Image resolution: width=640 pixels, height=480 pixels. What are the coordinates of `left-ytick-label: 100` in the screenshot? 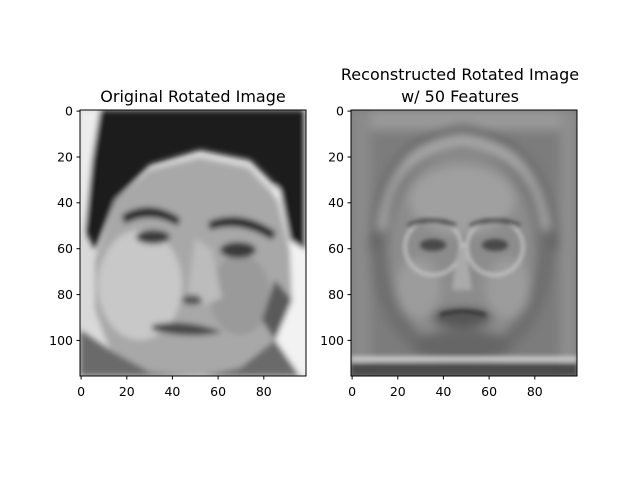 It's located at (61, 340).